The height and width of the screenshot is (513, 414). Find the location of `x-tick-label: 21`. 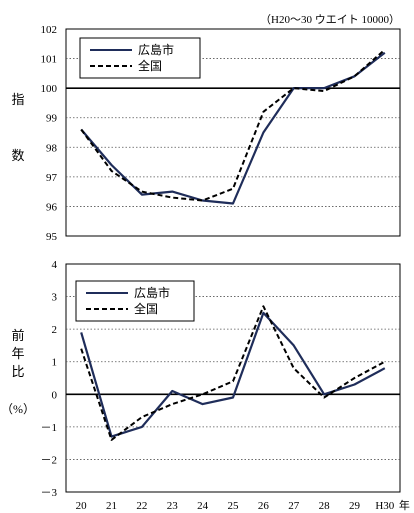

x-tick-label: 21 is located at coordinates (111, 506).